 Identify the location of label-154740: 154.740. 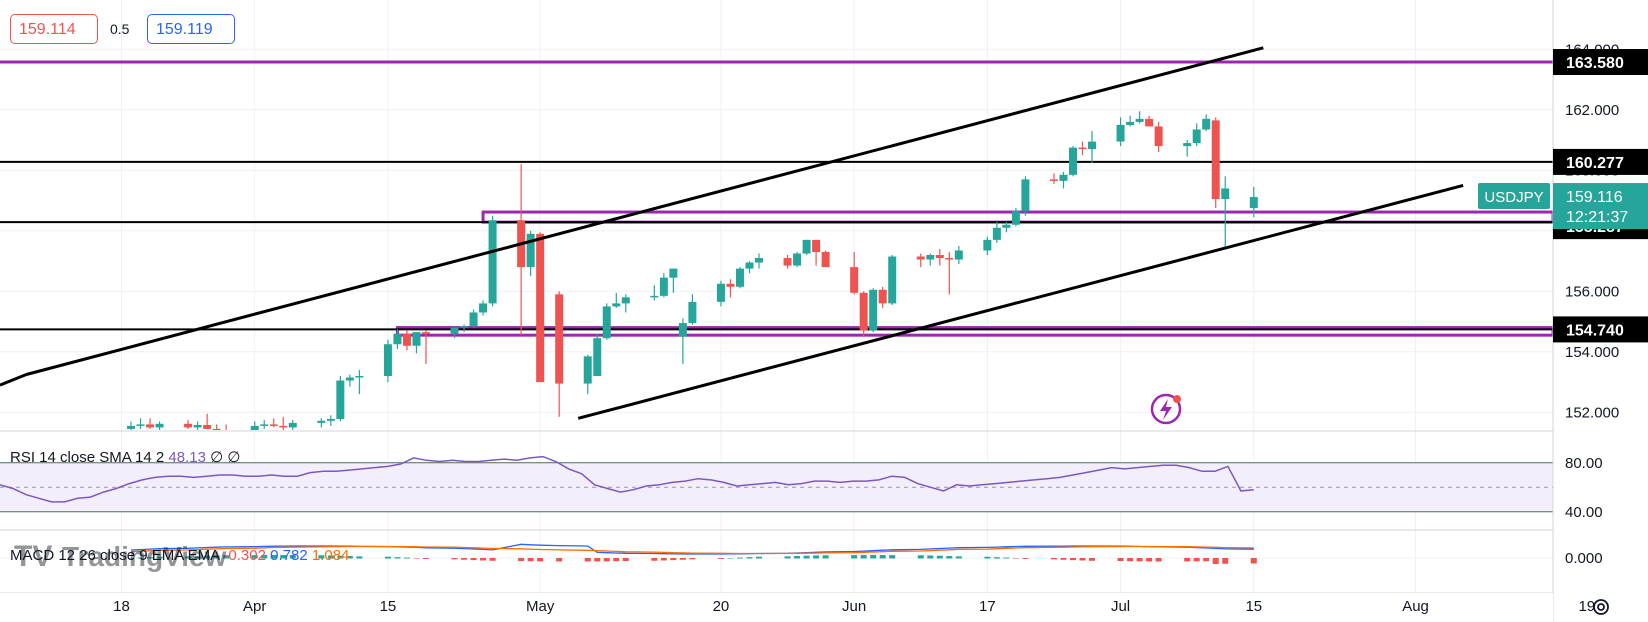
(1595, 330).